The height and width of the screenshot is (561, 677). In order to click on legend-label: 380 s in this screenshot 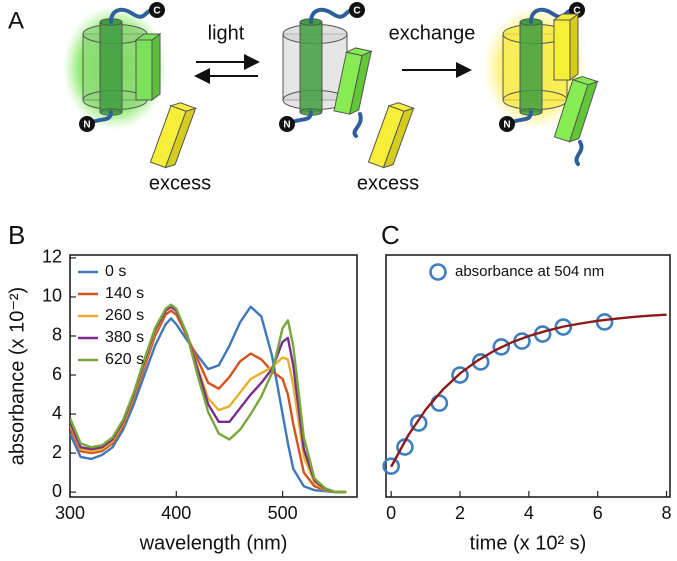, I will do `click(124, 337)`.